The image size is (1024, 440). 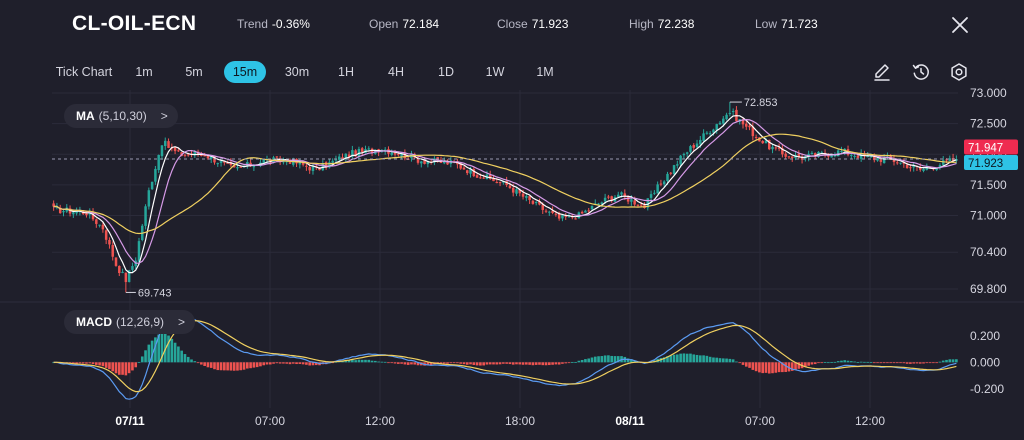 What do you see at coordinates (297, 72) in the screenshot?
I see `timeframe-30m: 30m` at bounding box center [297, 72].